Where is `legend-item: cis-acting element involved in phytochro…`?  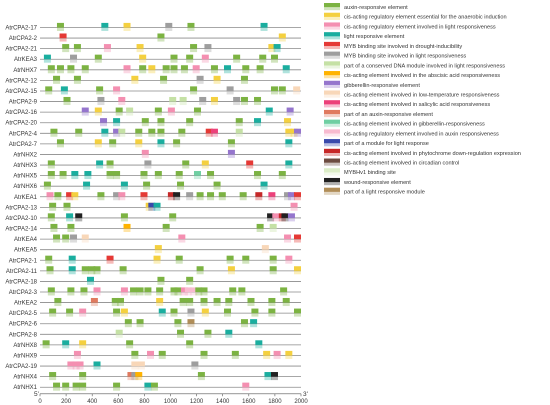
legend-item: cis-acting element involved in phytochro… is located at coordinates (422, 152).